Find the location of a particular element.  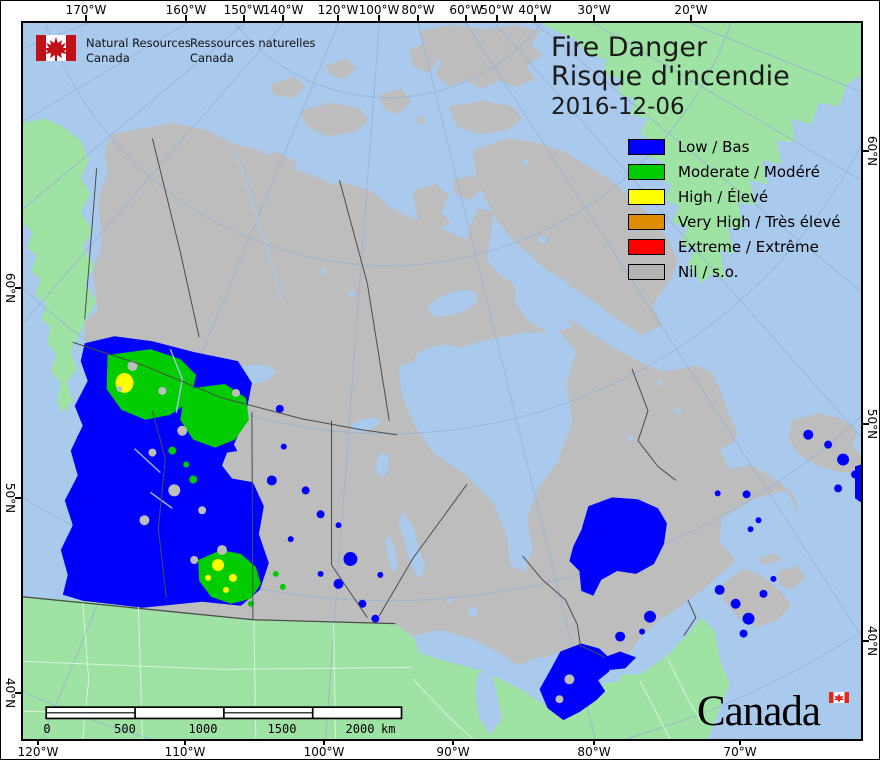

title-date: 2016-12-06 is located at coordinates (618, 107).